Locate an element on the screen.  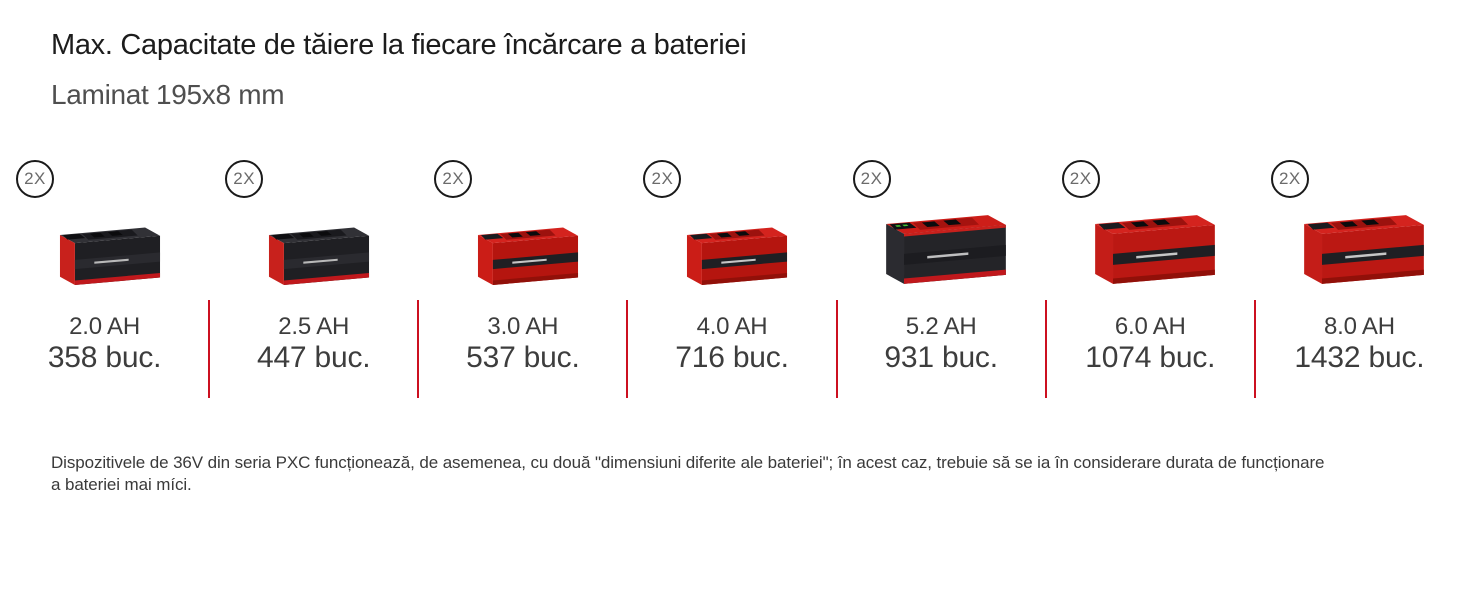
battery-column-2.5ah: 2X 2.5 AH 447 buc. is located at coordinates (313, 279).